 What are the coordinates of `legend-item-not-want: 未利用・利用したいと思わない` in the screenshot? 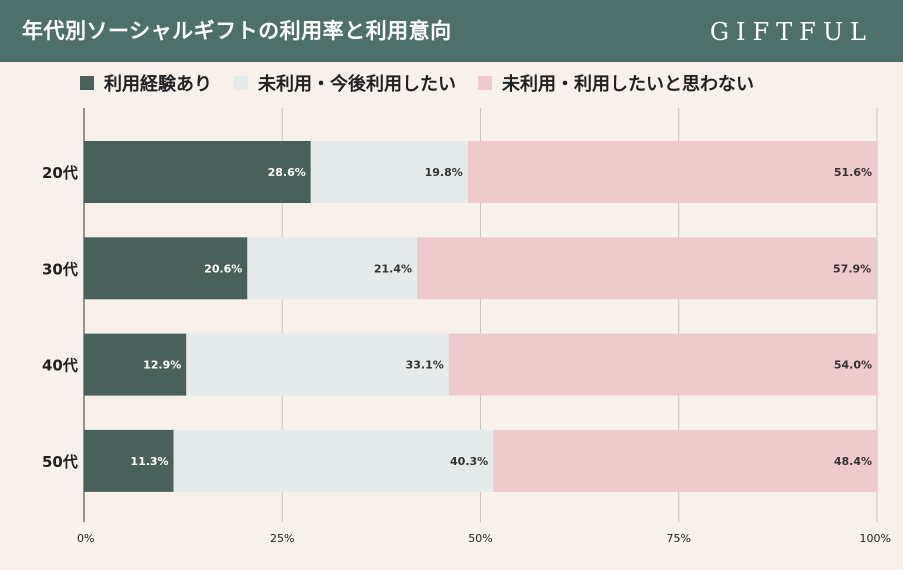 It's located at (616, 83).